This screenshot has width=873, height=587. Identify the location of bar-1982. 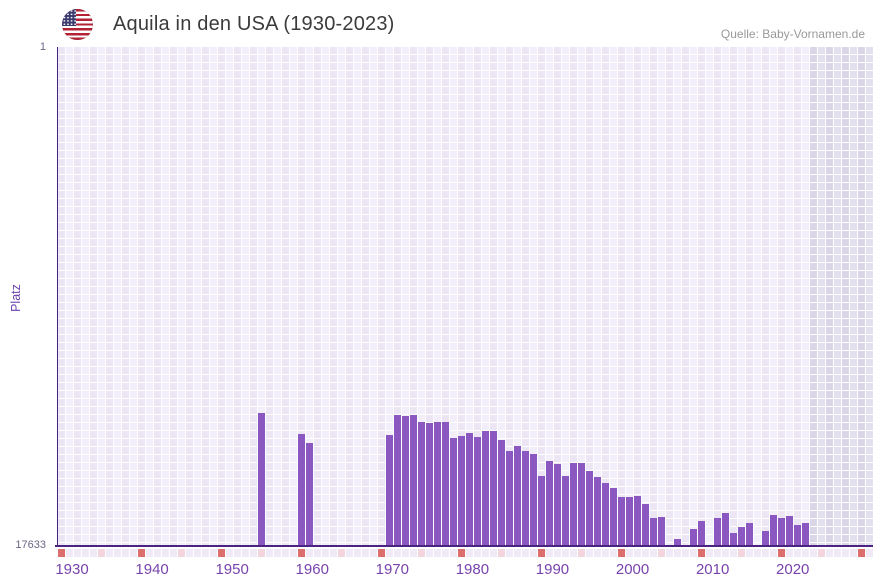
(477, 491).